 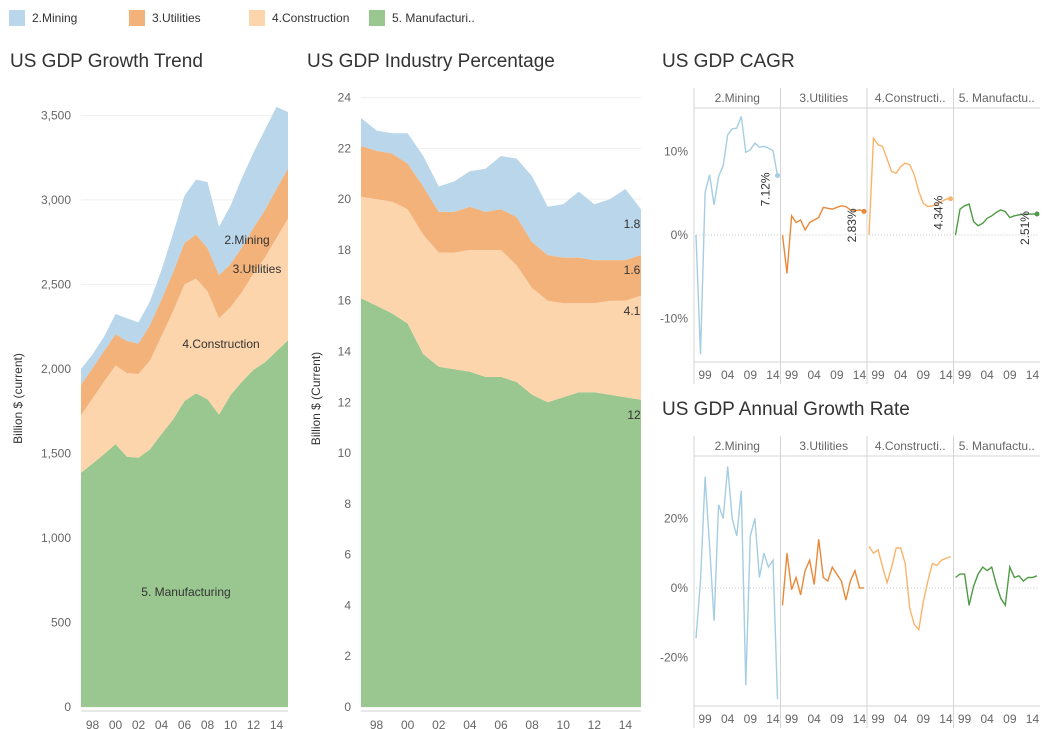 I want to click on percentage-end-value-label: 4.1, so click(x=632, y=311).